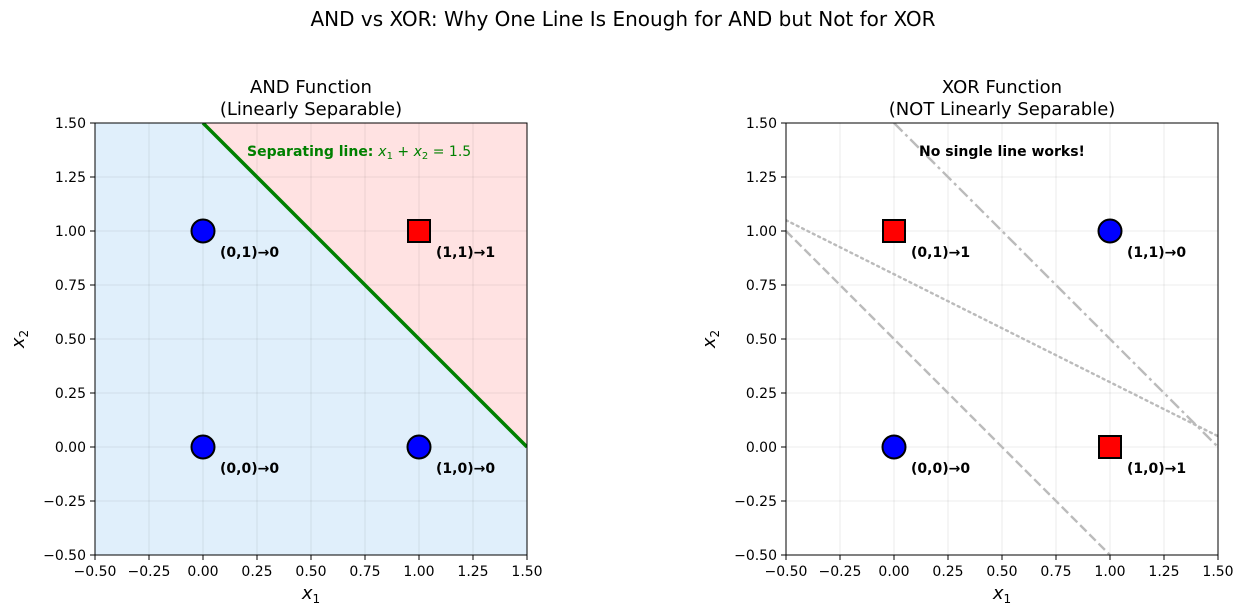  What do you see at coordinates (1110, 231) in the screenshot?
I see `xor-point-11-circle-marker` at bounding box center [1110, 231].